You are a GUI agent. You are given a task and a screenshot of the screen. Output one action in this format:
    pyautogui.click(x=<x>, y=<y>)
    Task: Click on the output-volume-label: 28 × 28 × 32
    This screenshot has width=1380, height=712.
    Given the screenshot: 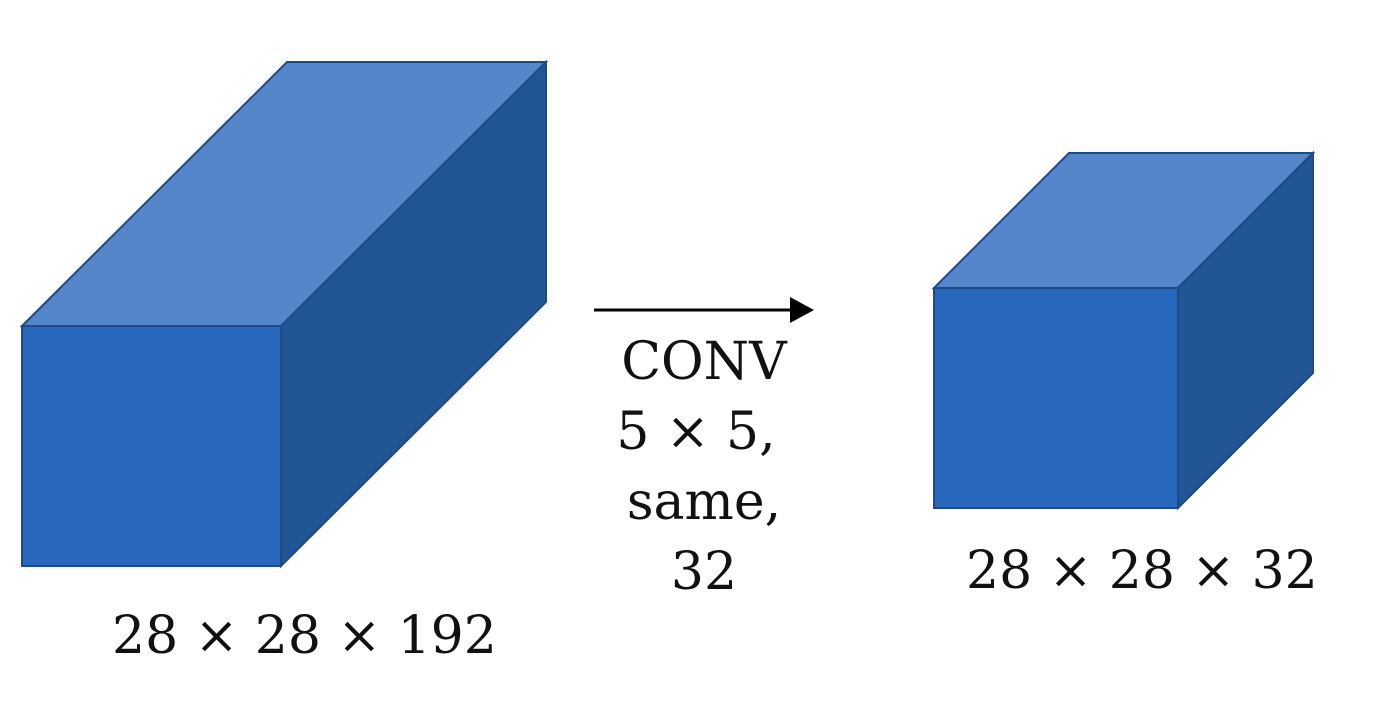 What is the action you would take?
    pyautogui.click(x=1142, y=571)
    